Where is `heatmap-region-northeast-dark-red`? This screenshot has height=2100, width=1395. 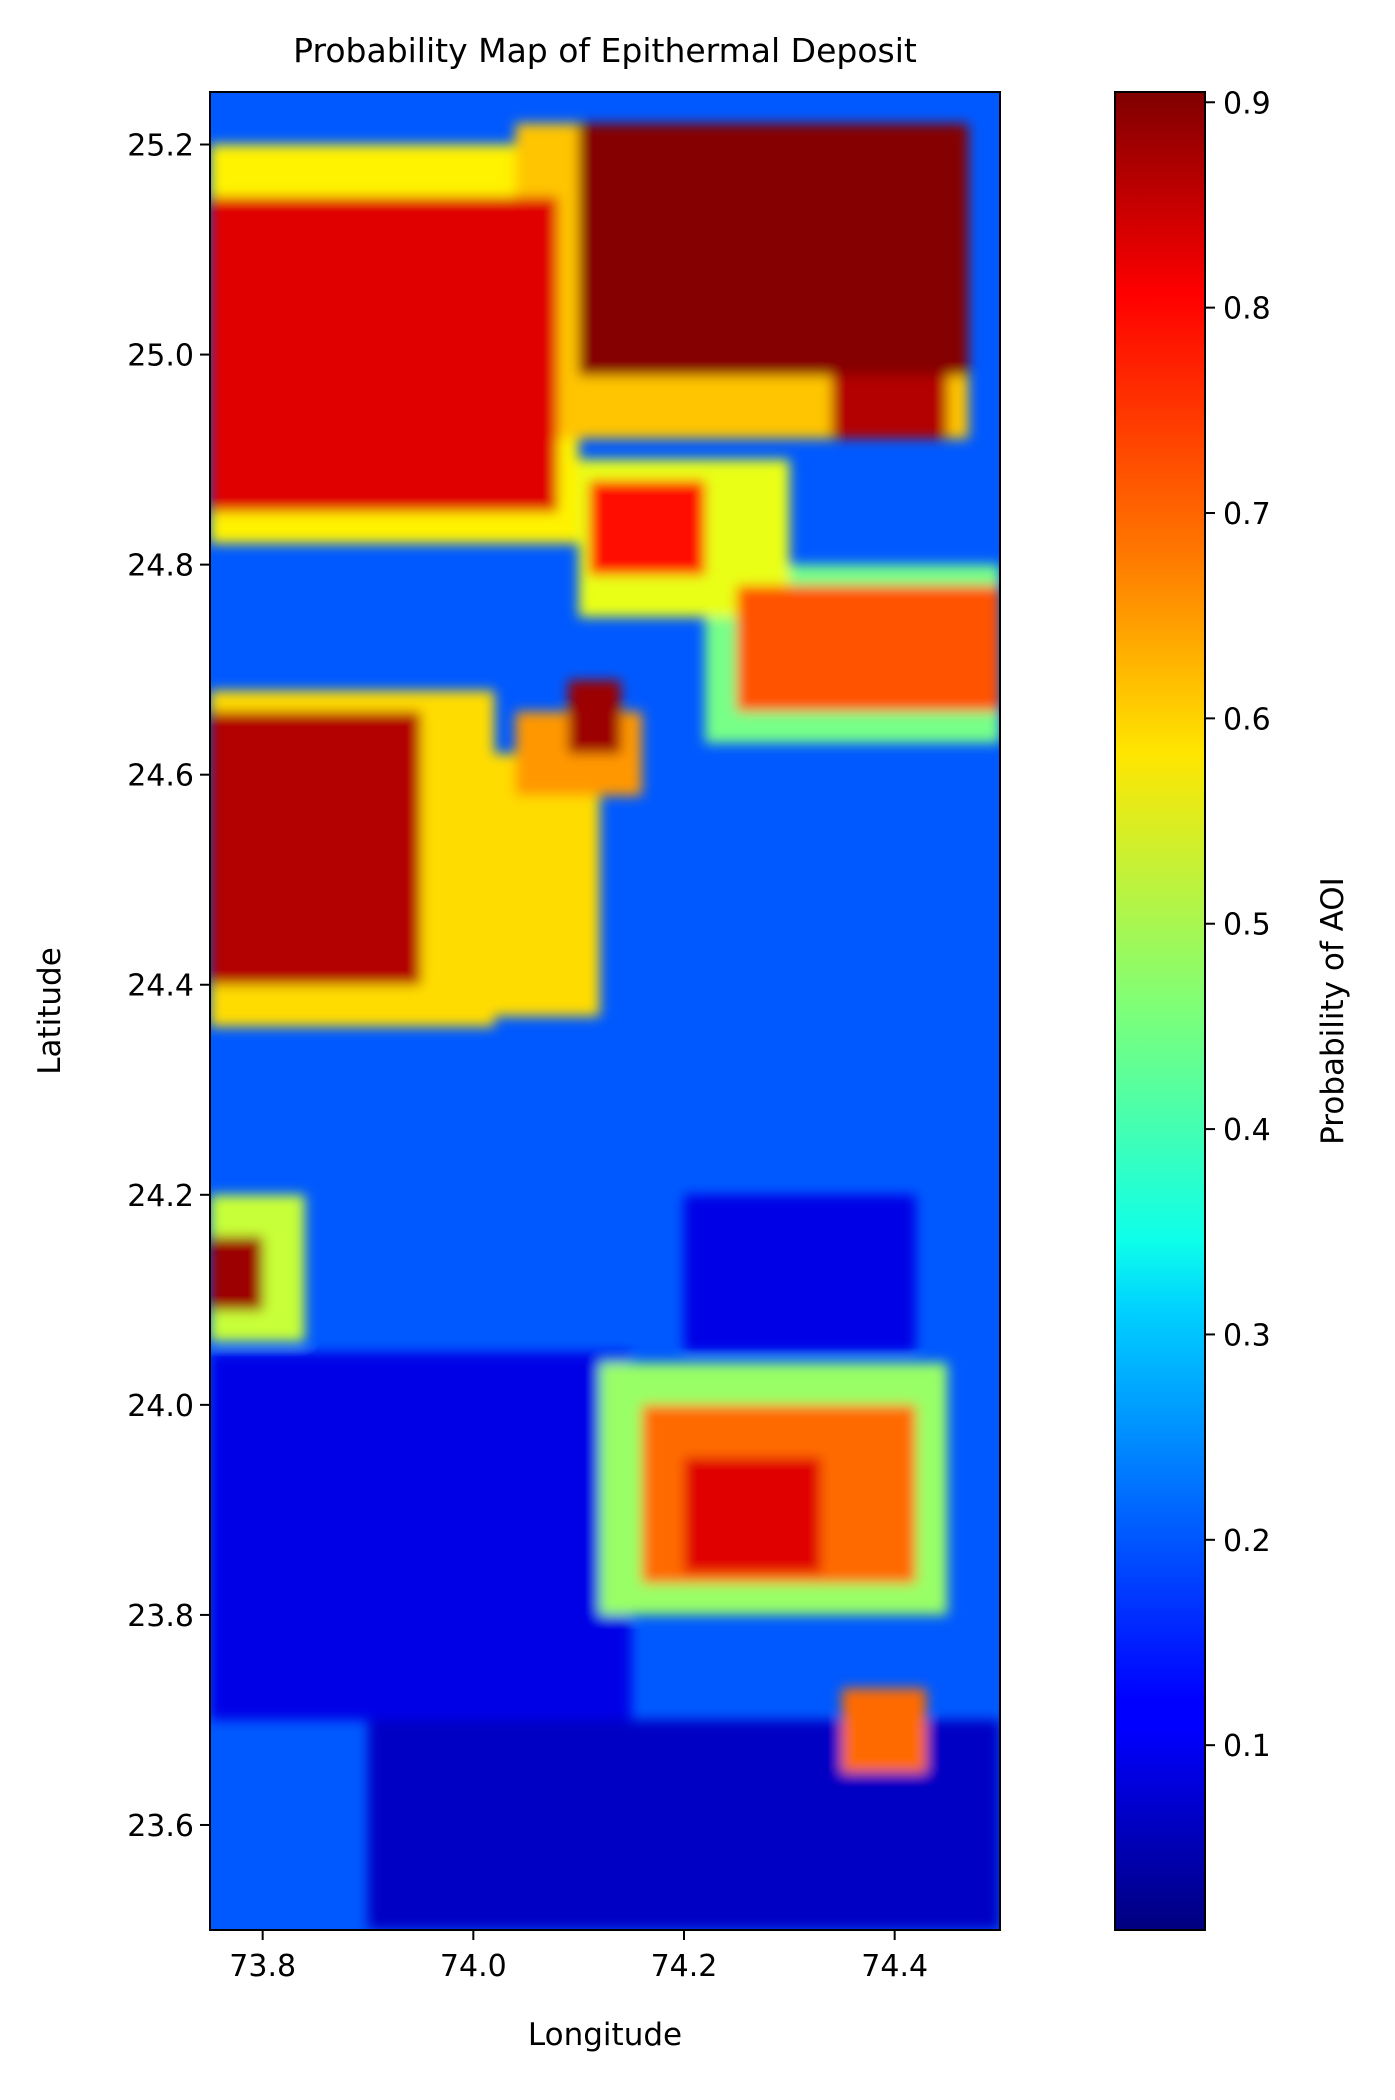 heatmap-region-northeast-dark-red is located at coordinates (773, 249).